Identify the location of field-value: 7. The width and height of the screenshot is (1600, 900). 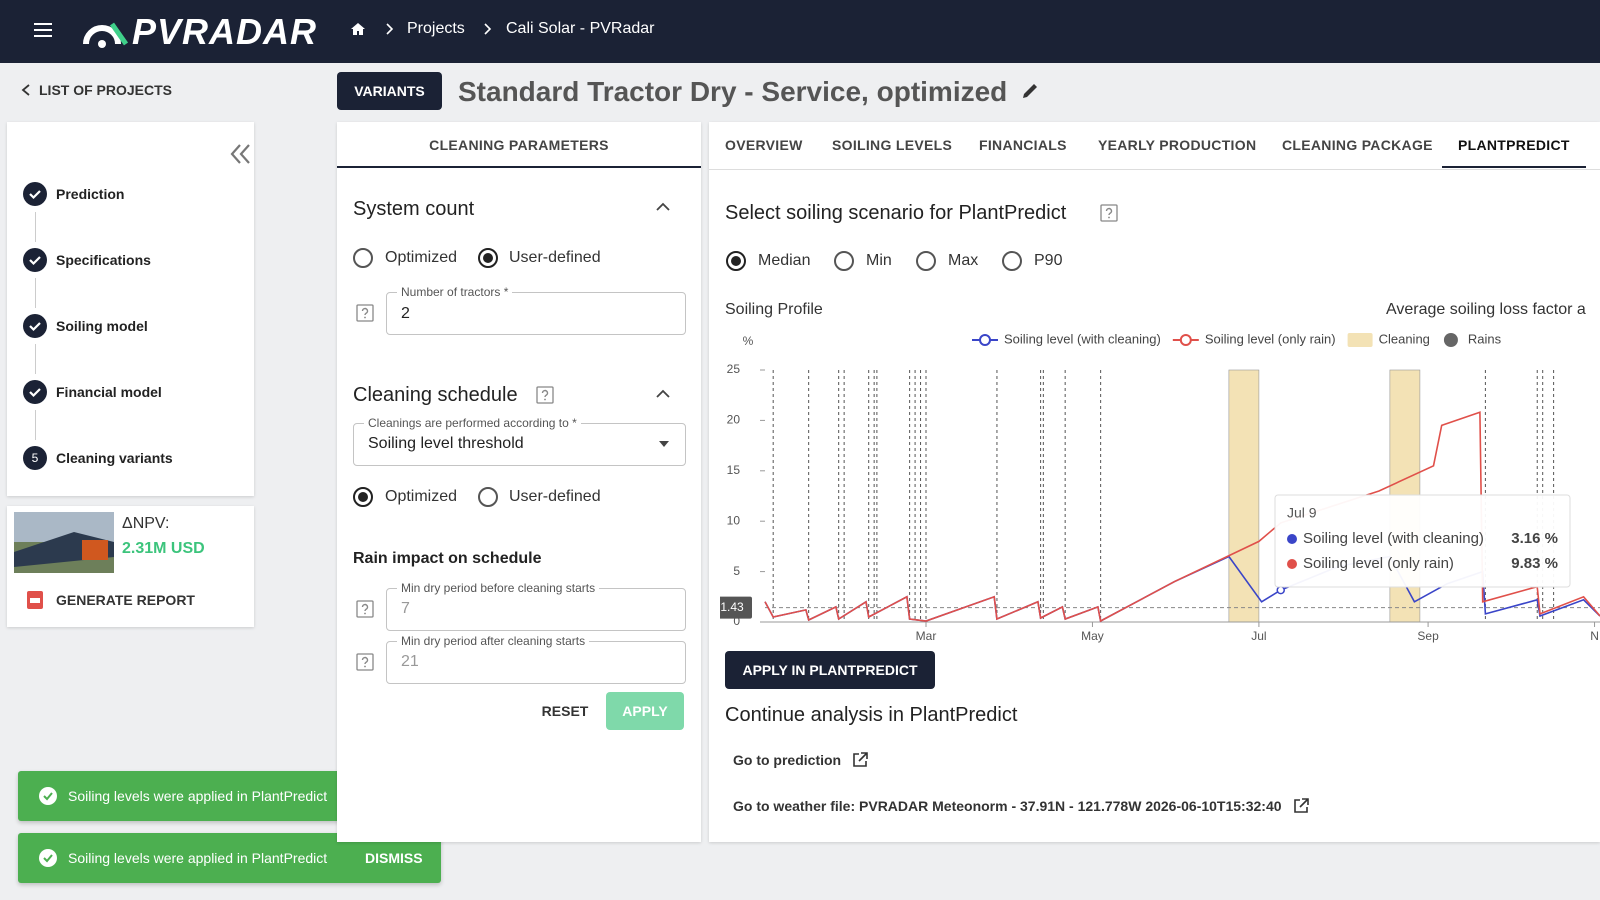
(405, 608).